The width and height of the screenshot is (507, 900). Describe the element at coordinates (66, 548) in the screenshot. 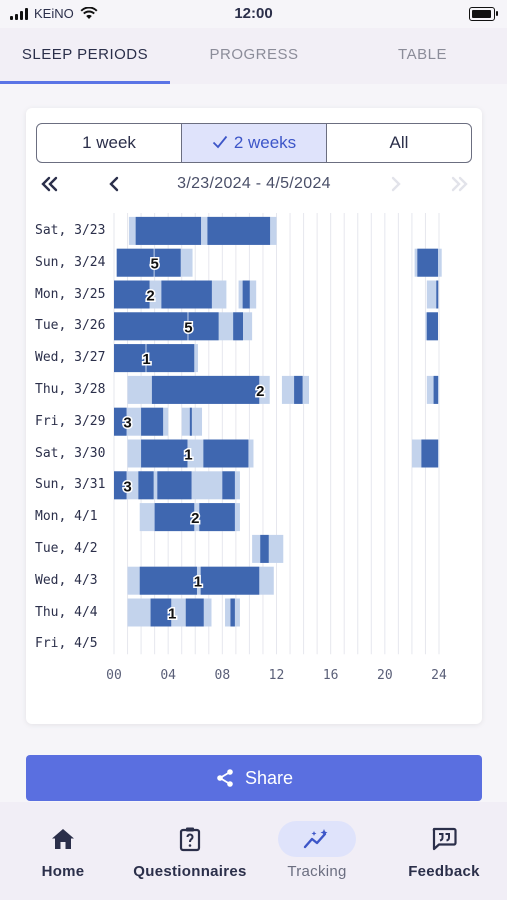

I see `day-label: Tue, 4/2` at that location.